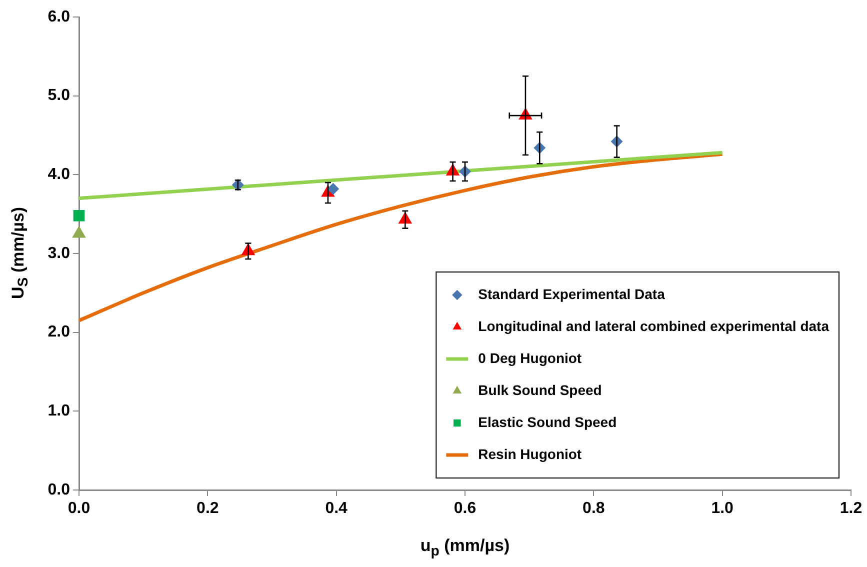 The image size is (867, 567). What do you see at coordinates (547, 422) in the screenshot?
I see `legend-label: Elastic Sound Speed` at bounding box center [547, 422].